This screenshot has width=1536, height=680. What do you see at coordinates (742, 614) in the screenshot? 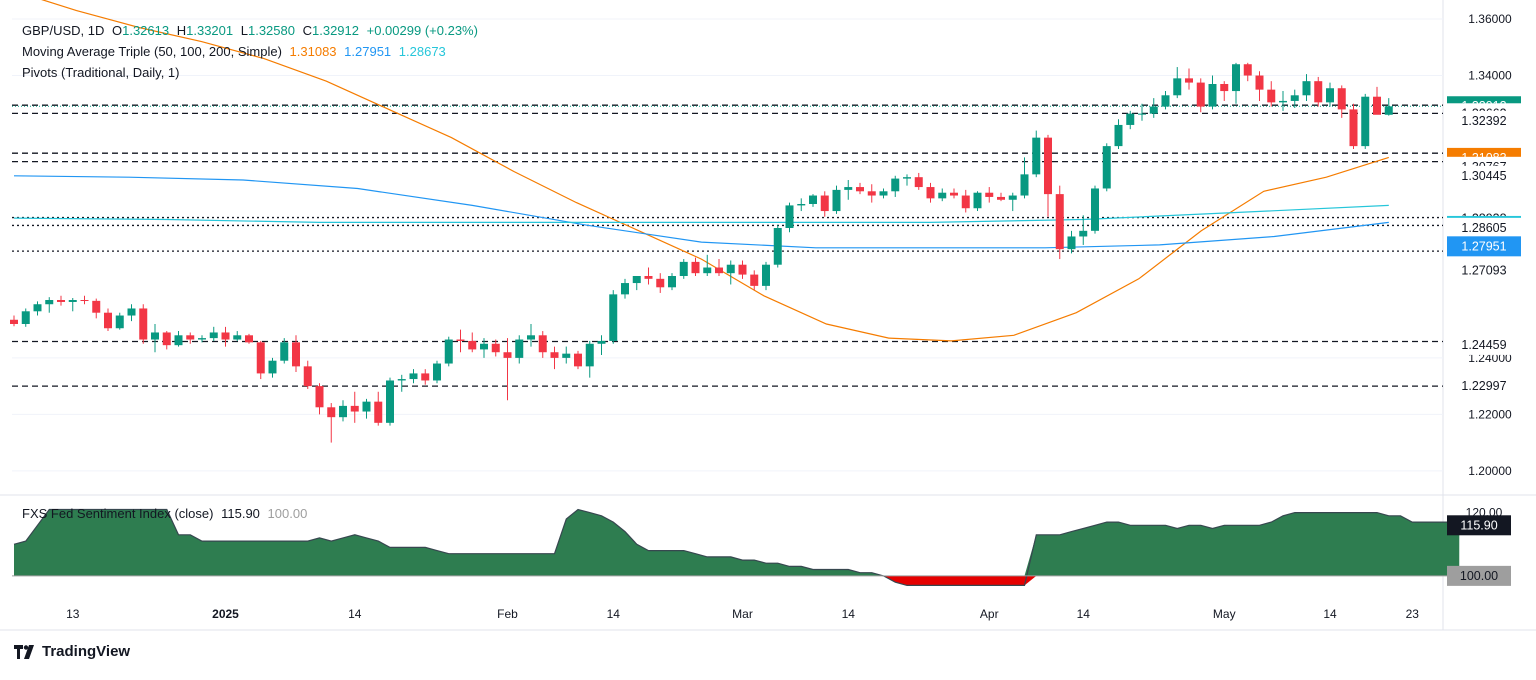
I see `time-axis: 13 2025 14 Feb 14 Mar 14 Apr 14 May 14 23` at bounding box center [742, 614].